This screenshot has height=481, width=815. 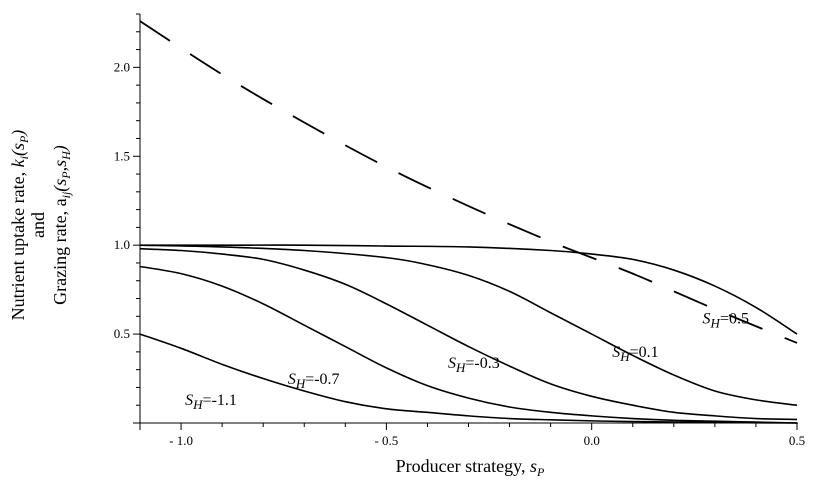 What do you see at coordinates (24, 139) in the screenshot?
I see `y-line1-args-sub: P` at bounding box center [24, 139].